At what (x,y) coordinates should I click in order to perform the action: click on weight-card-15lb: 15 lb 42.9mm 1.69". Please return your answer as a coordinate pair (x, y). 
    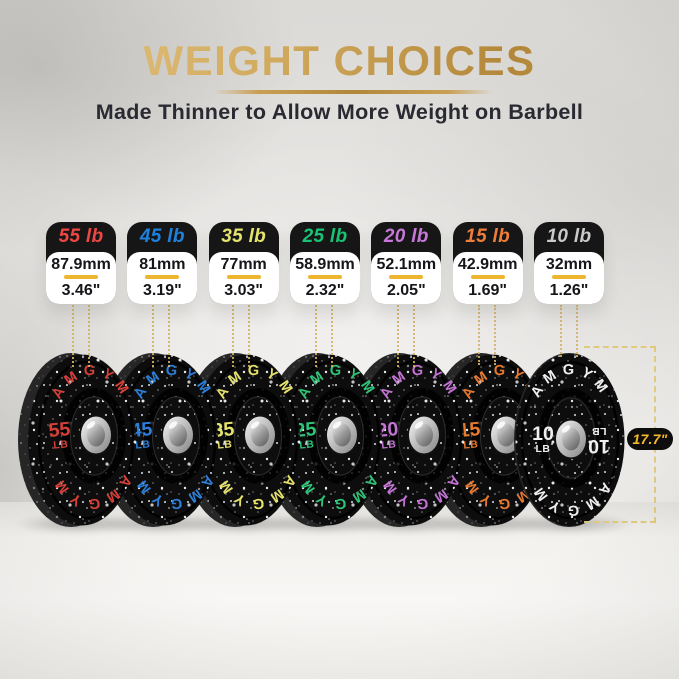
    Looking at the image, I should click on (487, 263).